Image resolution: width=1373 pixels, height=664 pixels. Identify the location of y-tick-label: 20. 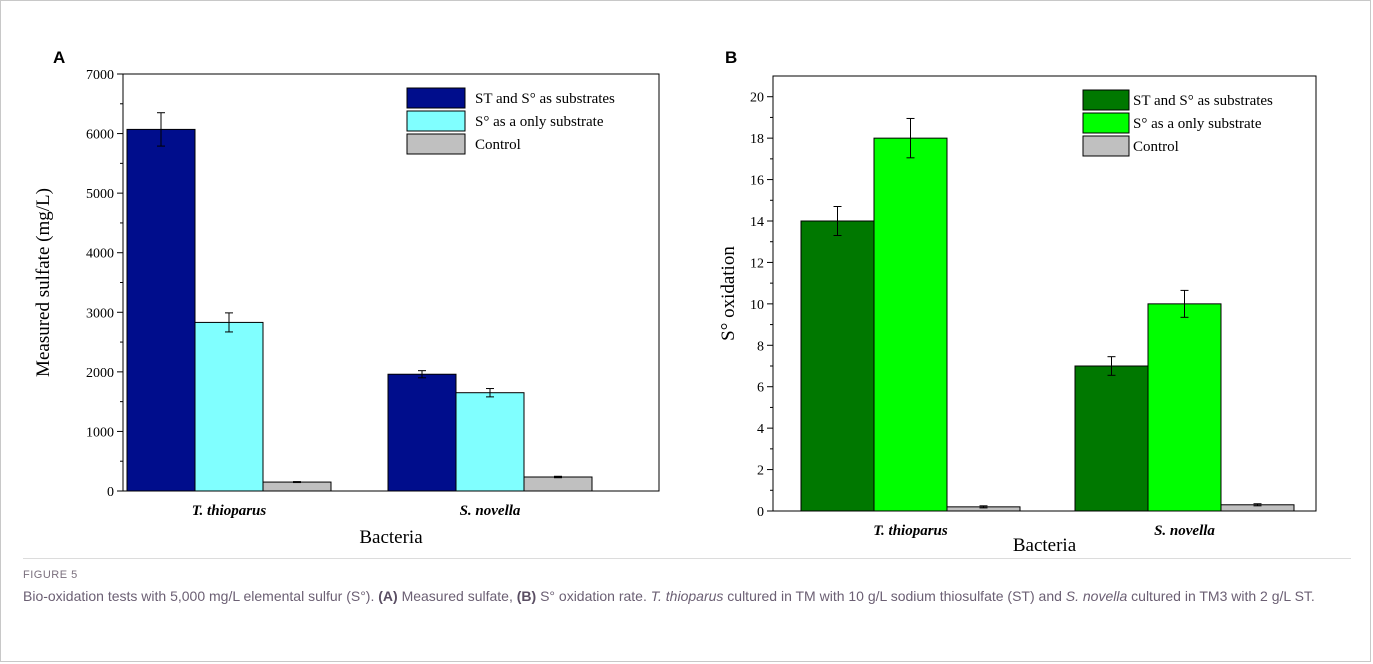
(757, 98).